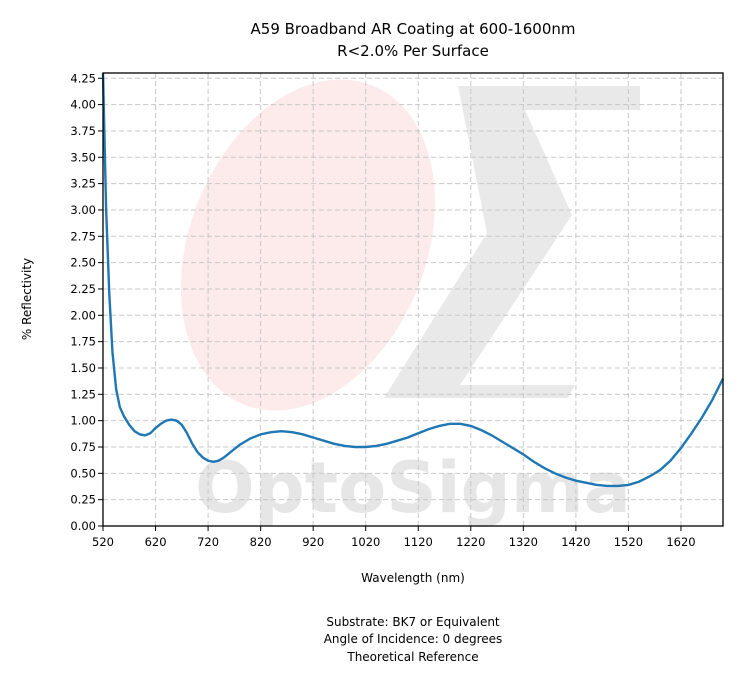 The height and width of the screenshot is (684, 742). Describe the element at coordinates (83, 263) in the screenshot. I see `y-tick-label: 2.50` at that location.